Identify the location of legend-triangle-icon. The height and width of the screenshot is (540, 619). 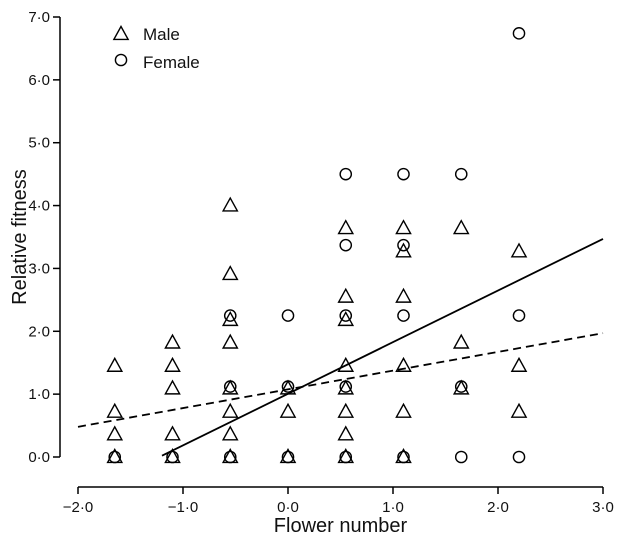
(121, 33).